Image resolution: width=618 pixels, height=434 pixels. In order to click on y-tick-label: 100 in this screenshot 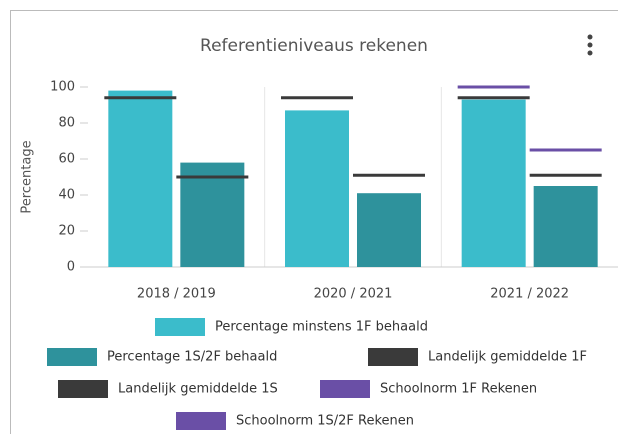, I will do `click(62, 87)`.